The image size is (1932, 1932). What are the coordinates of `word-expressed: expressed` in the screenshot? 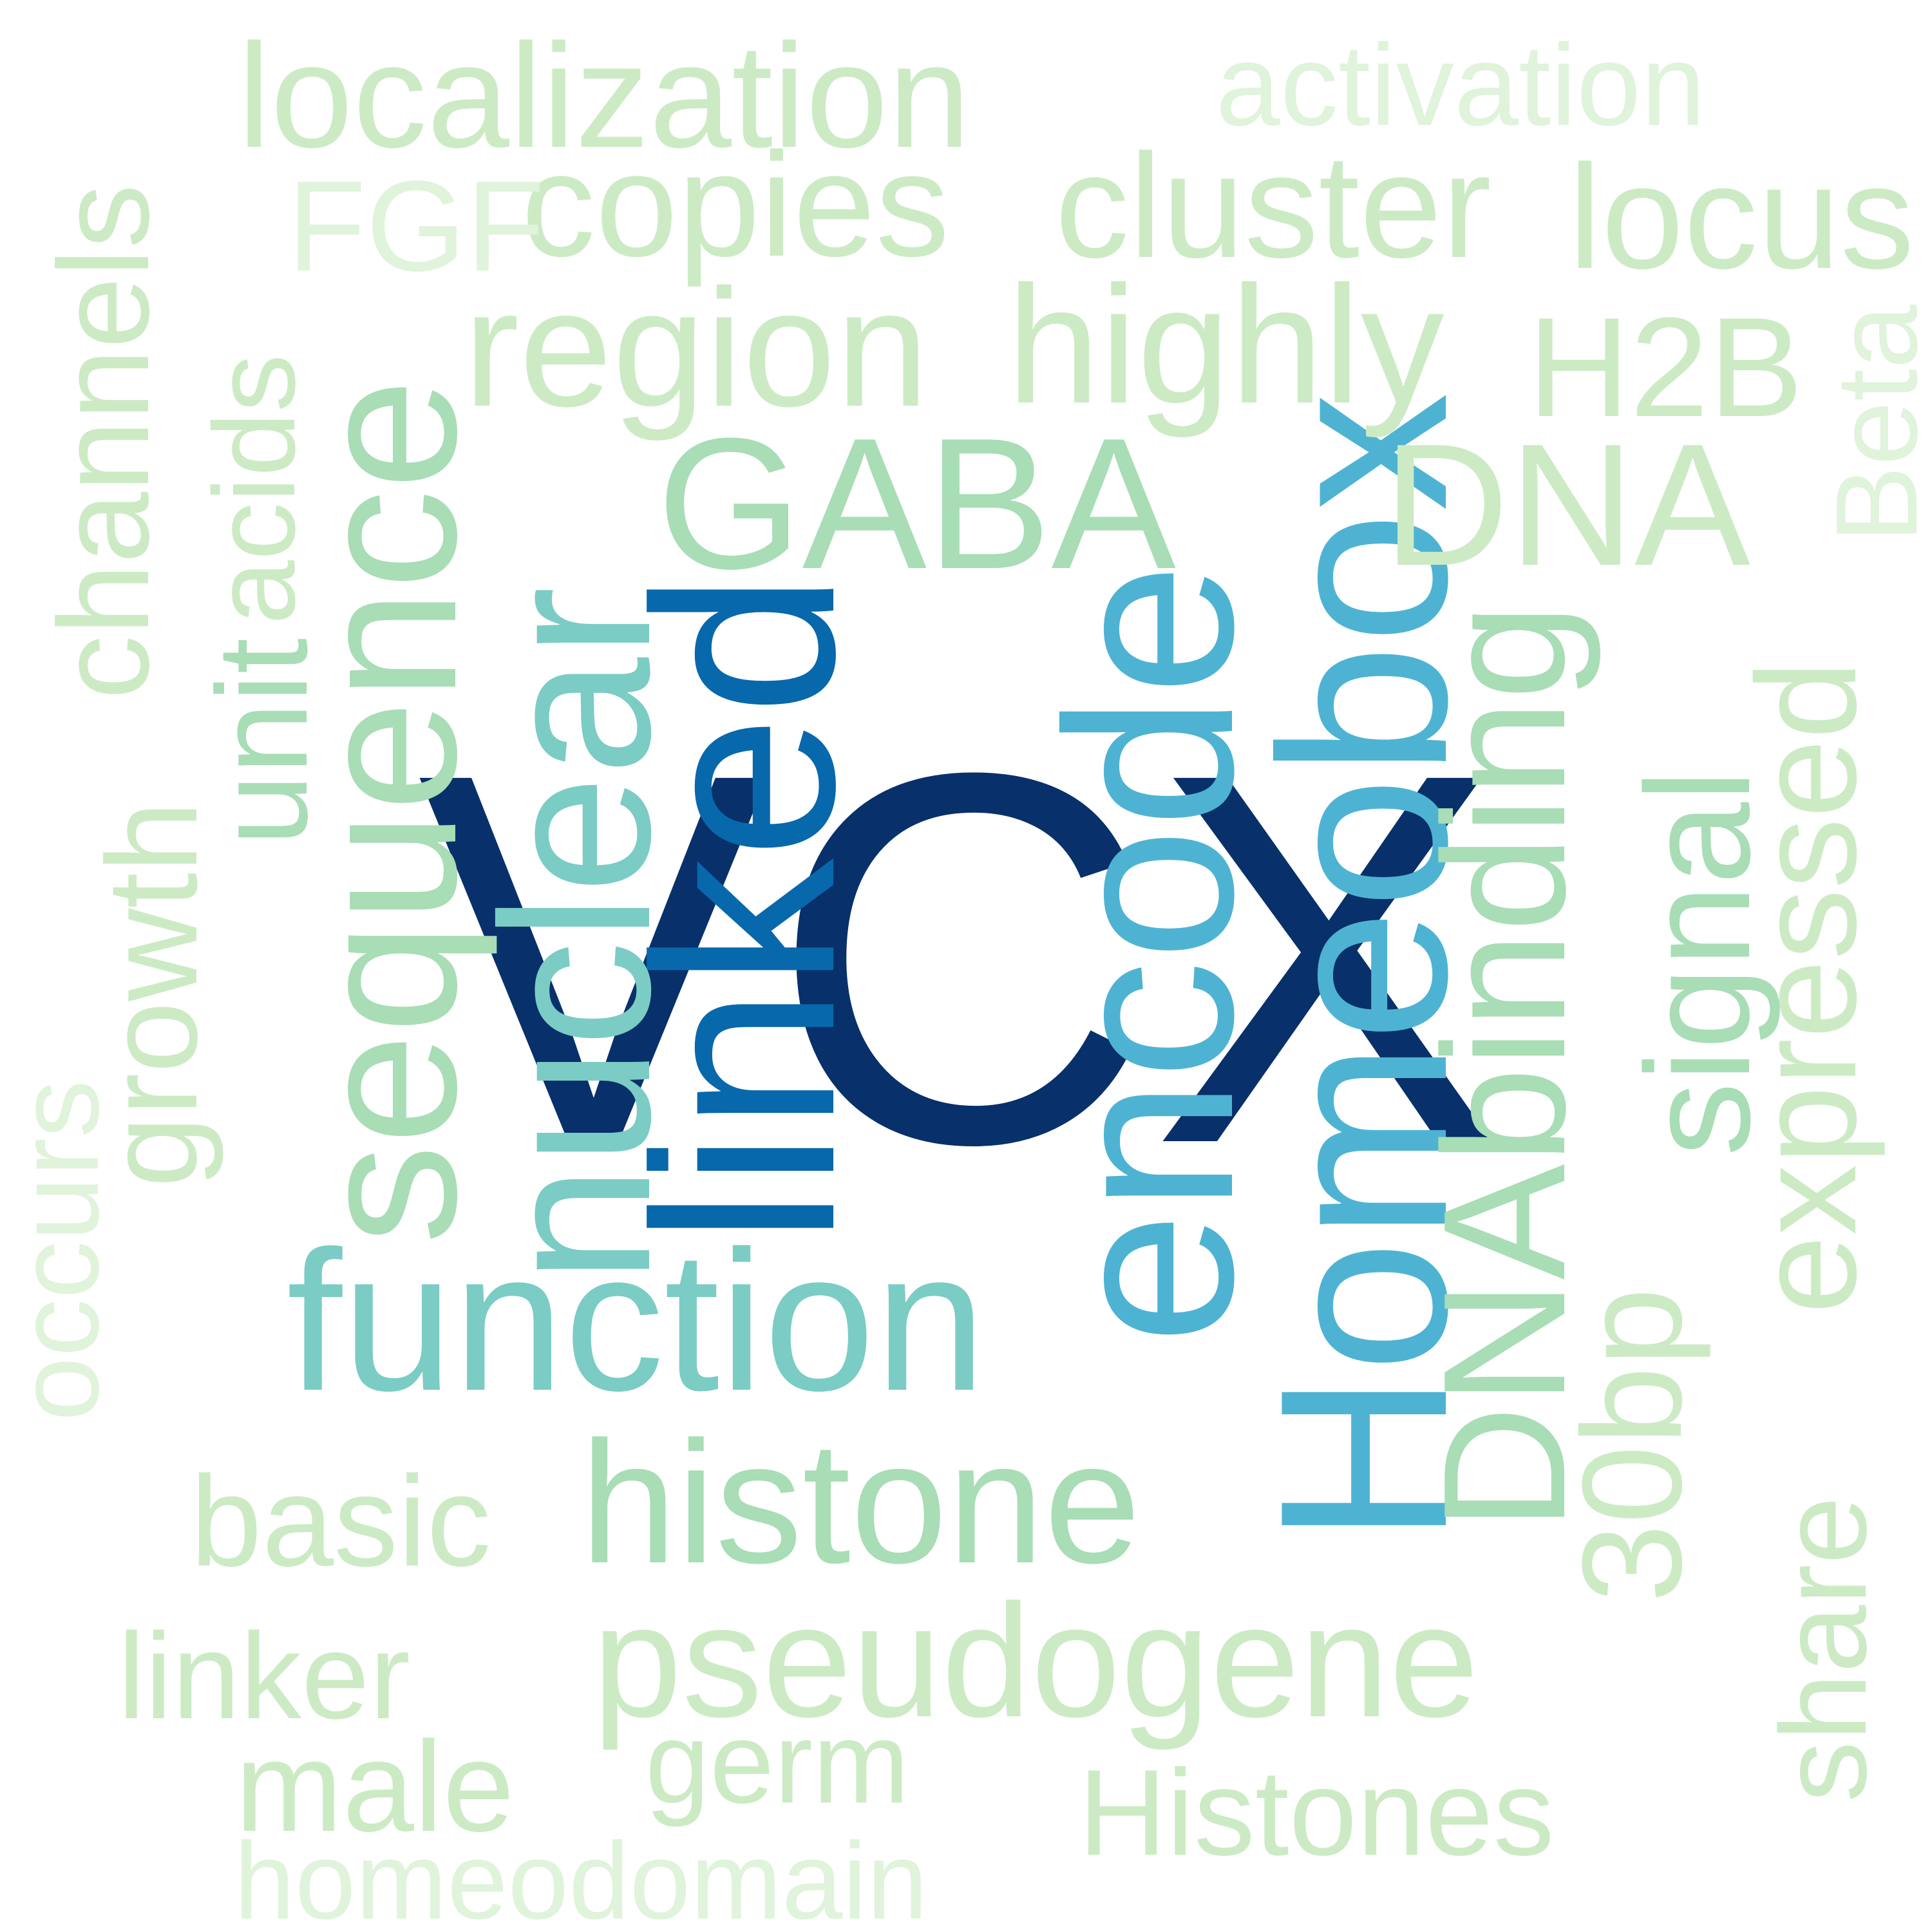 It's located at (1806, 987).